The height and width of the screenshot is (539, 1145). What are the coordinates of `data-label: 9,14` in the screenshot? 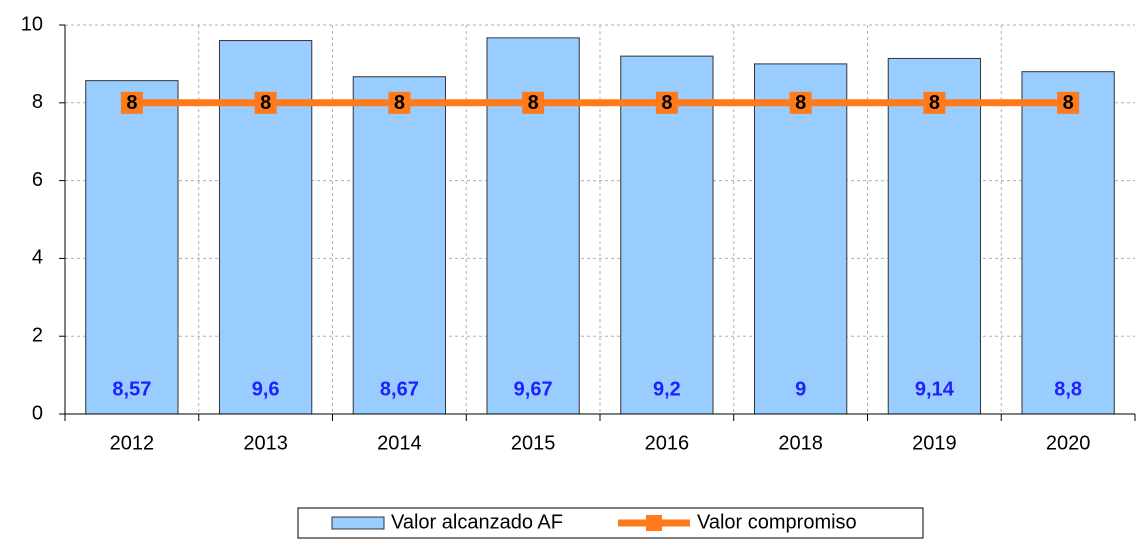 It's located at (935, 389).